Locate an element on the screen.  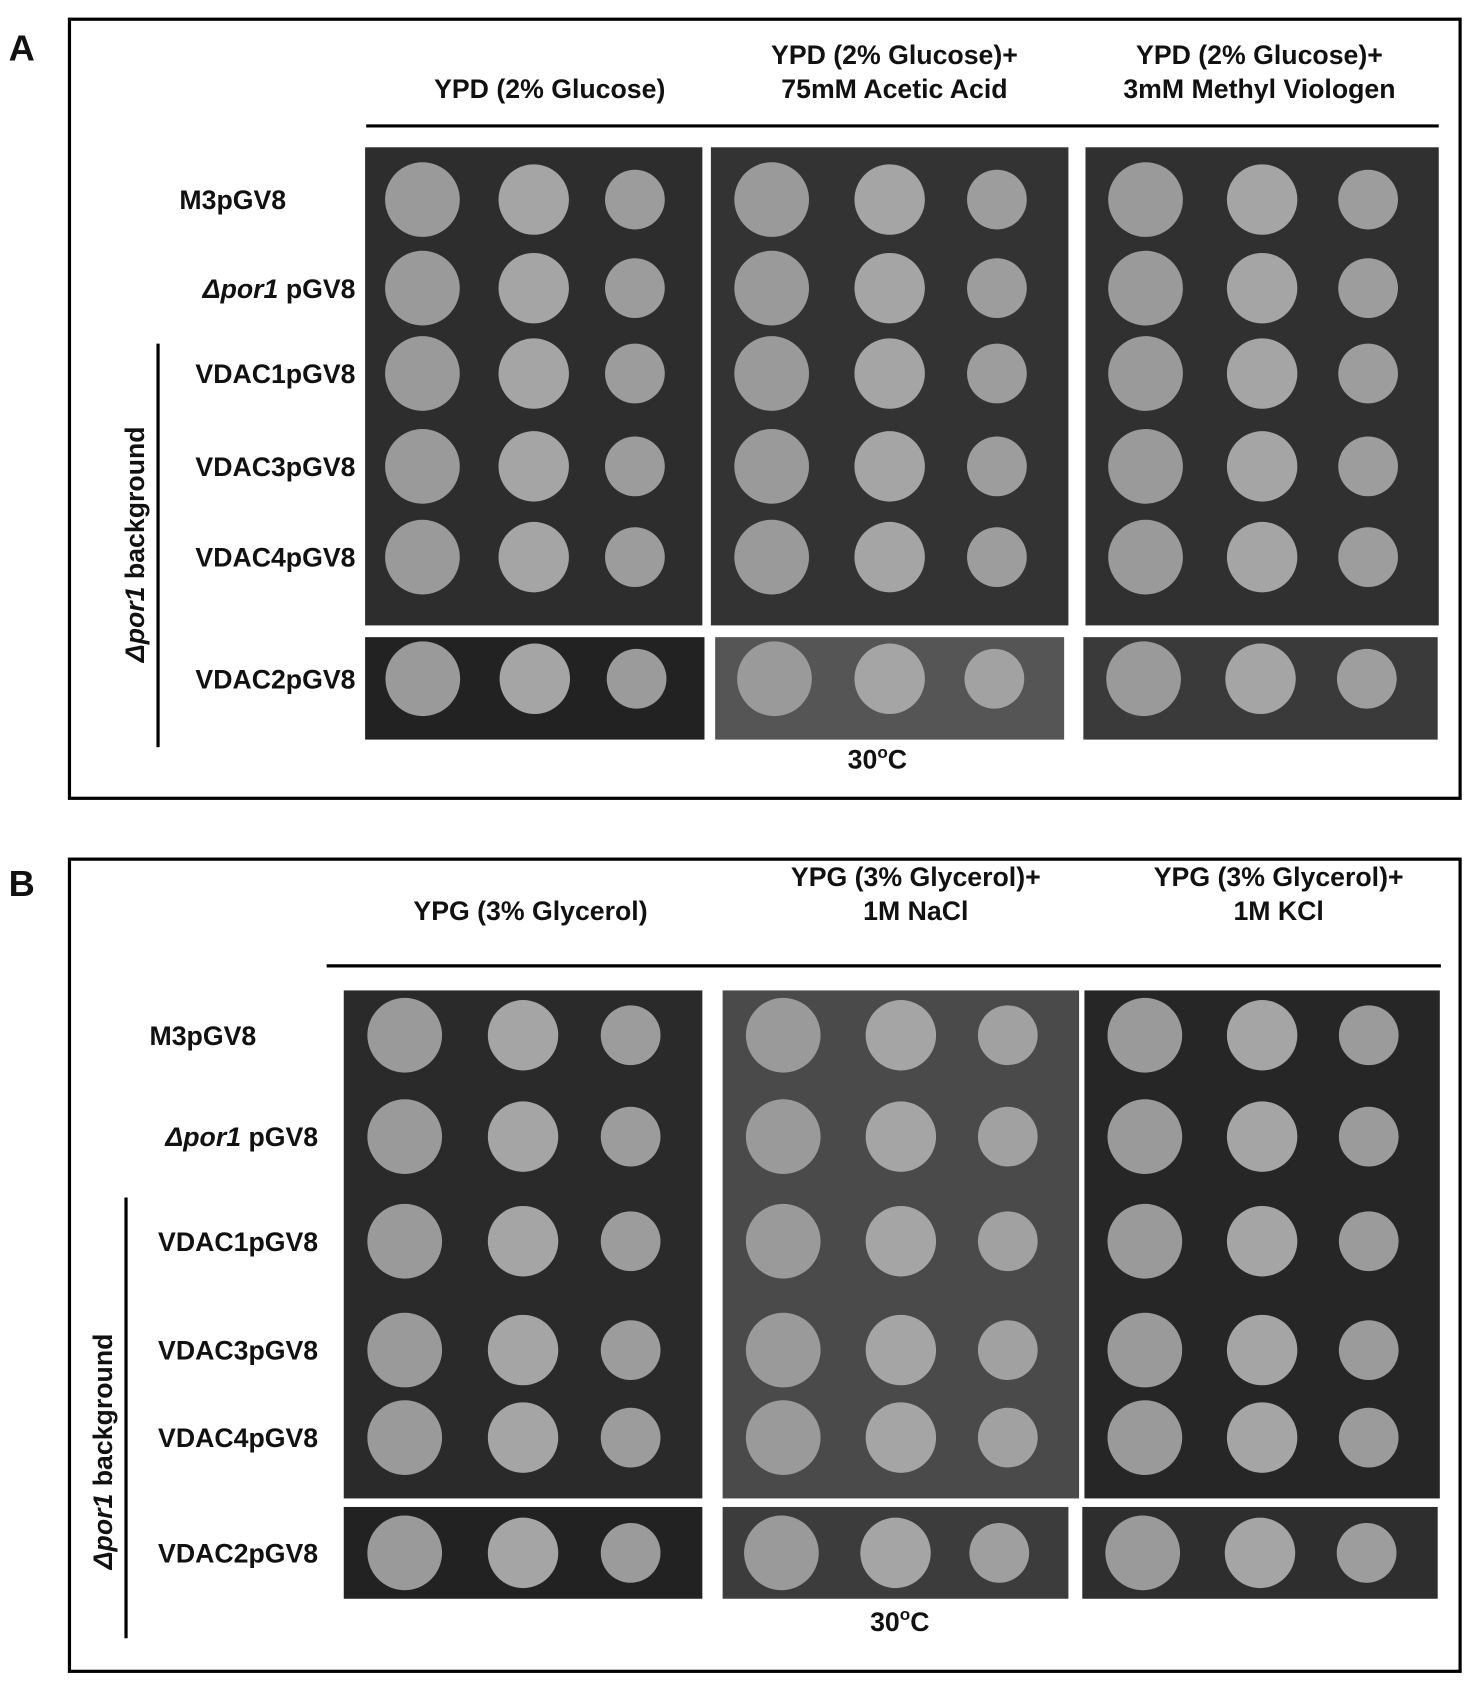
text-part: pGV8 is located at coordinates (279, 1137).